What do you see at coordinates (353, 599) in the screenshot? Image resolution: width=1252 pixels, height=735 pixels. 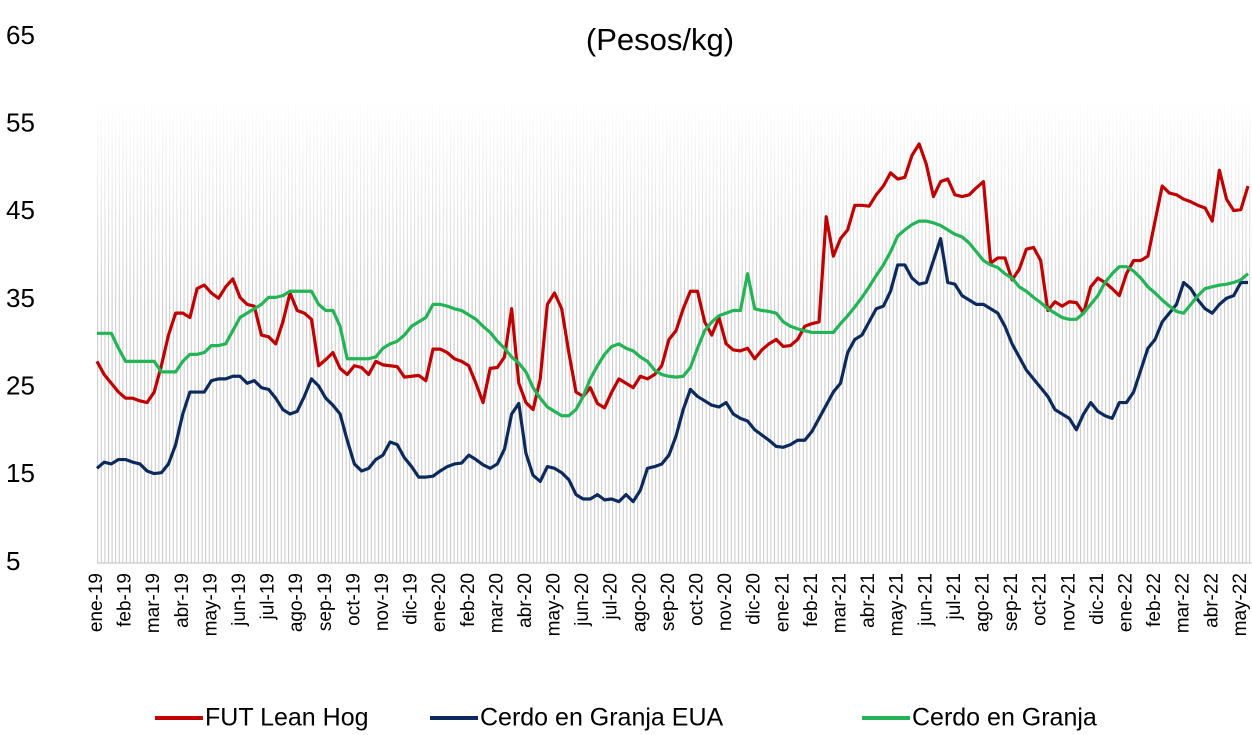 I see `x-tick-label: oct-19` at bounding box center [353, 599].